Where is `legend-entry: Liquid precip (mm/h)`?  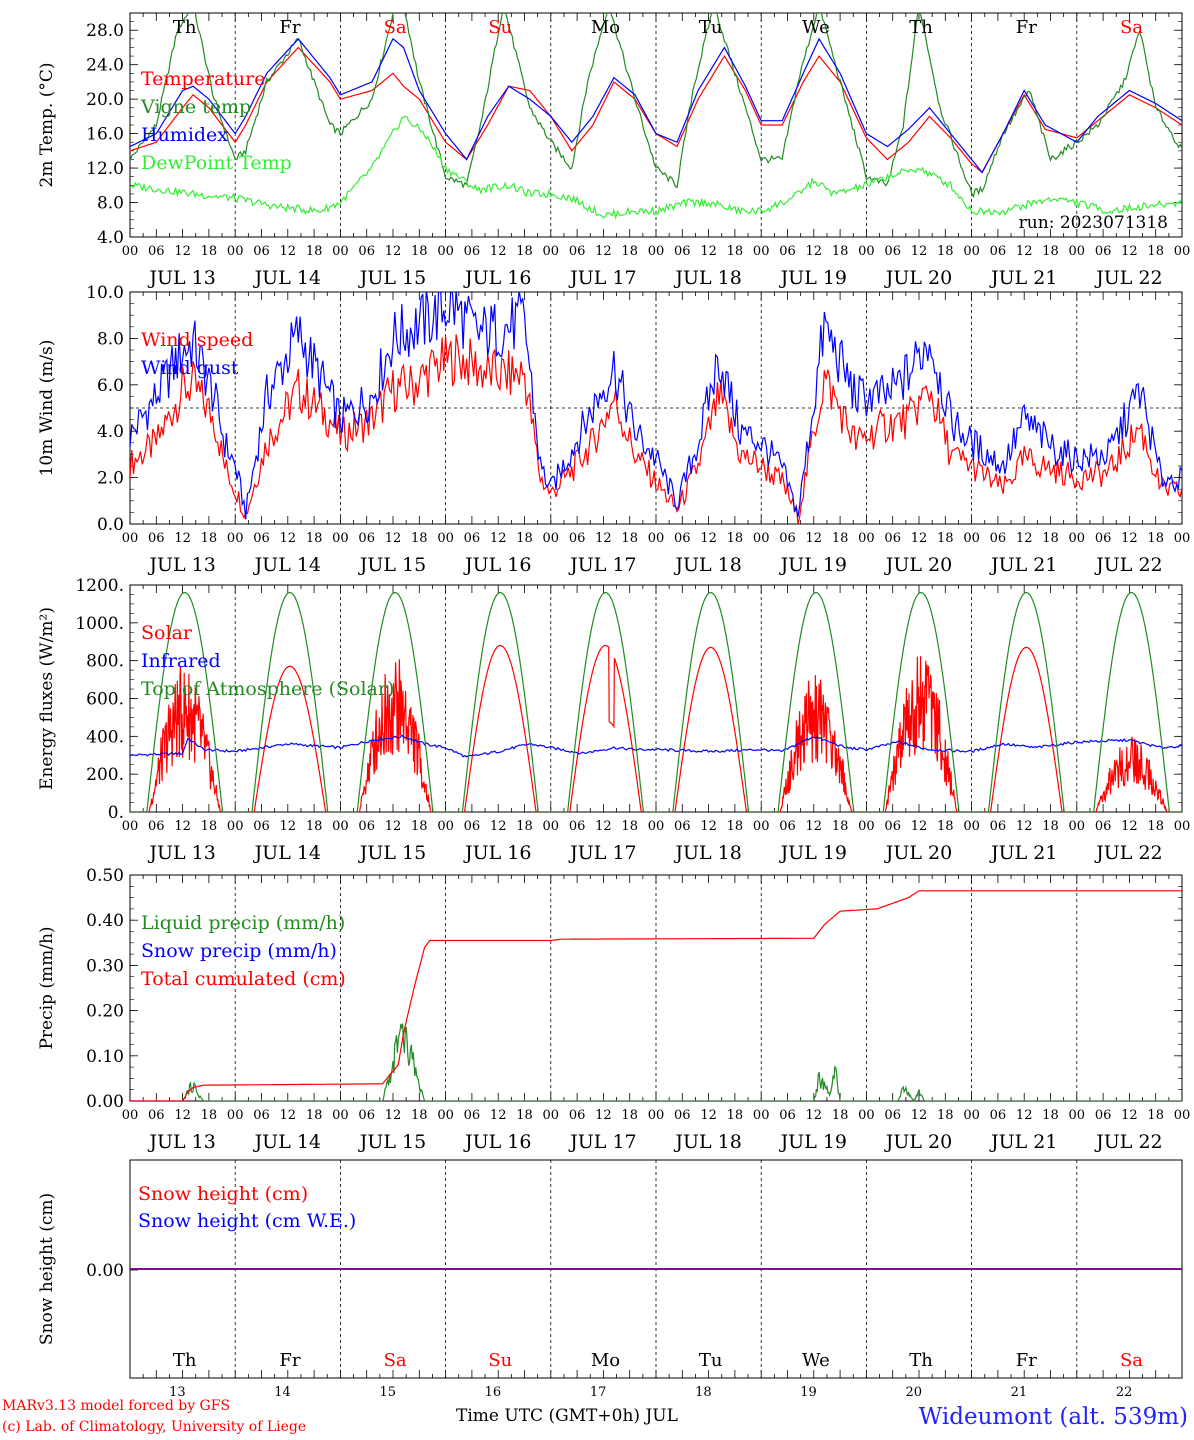 legend-entry: Liquid precip (mm/h) is located at coordinates (243, 923).